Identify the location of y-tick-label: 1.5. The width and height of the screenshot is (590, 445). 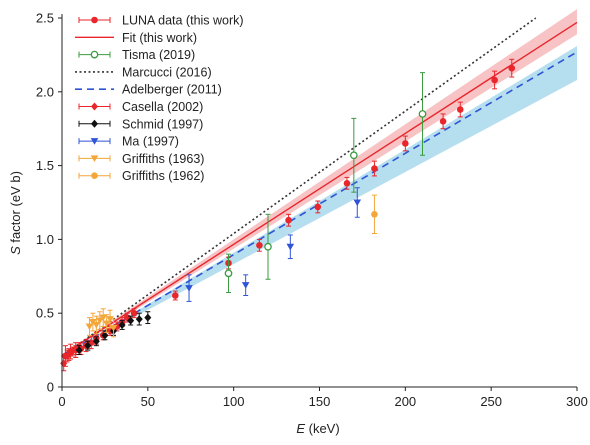
(45, 165).